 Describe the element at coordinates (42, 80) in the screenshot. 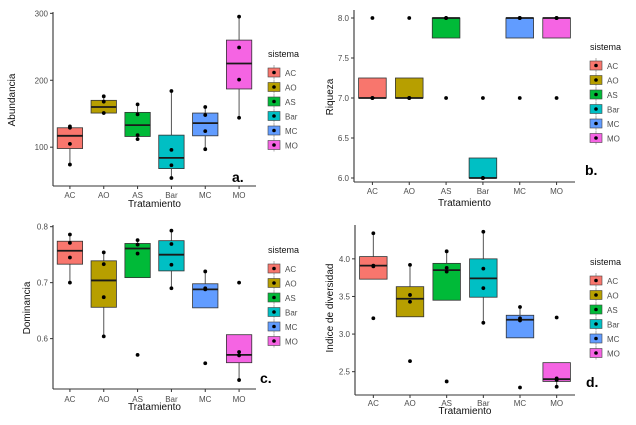

I see `y-tick-label: 200` at that location.